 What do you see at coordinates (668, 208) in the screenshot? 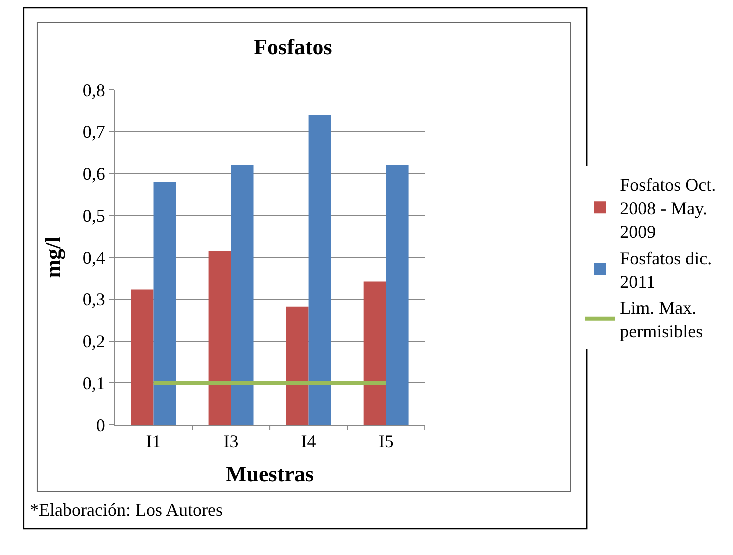
I see `legend-label: Fosfatos Oct. 2008 - May. 2009` at bounding box center [668, 208].